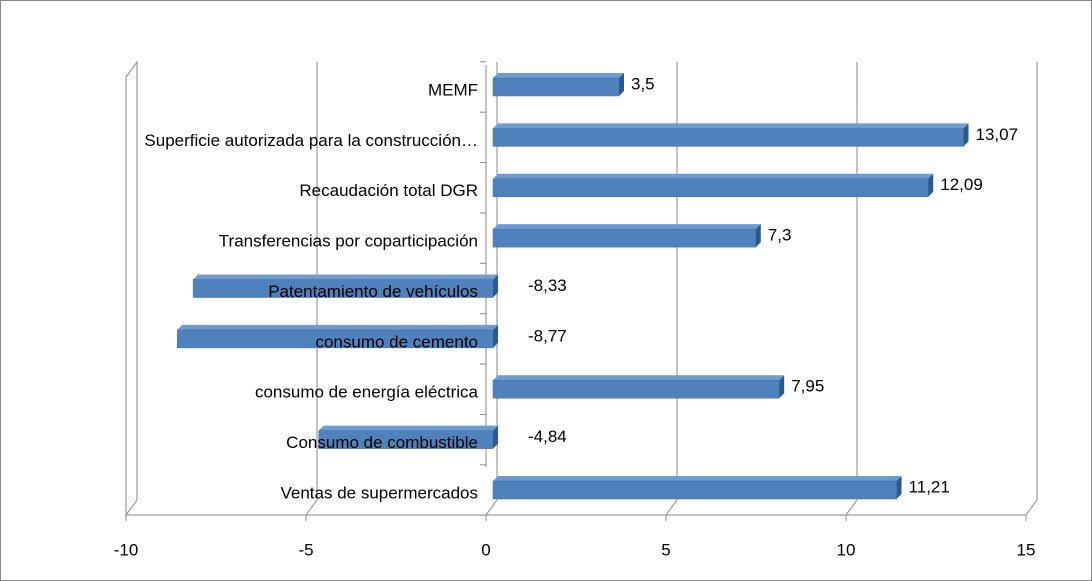 The height and width of the screenshot is (581, 1092). What do you see at coordinates (367, 392) in the screenshot?
I see `y-tick-label: consumo de energía eléctrica` at bounding box center [367, 392].